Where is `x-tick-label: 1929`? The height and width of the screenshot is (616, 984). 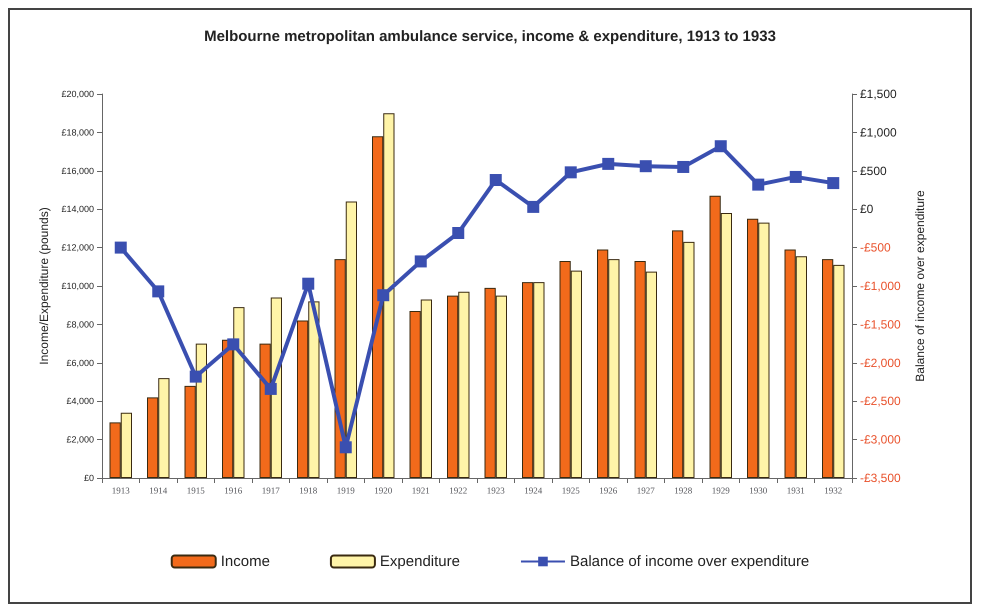
x-tick-label: 1929 is located at coordinates (721, 491).